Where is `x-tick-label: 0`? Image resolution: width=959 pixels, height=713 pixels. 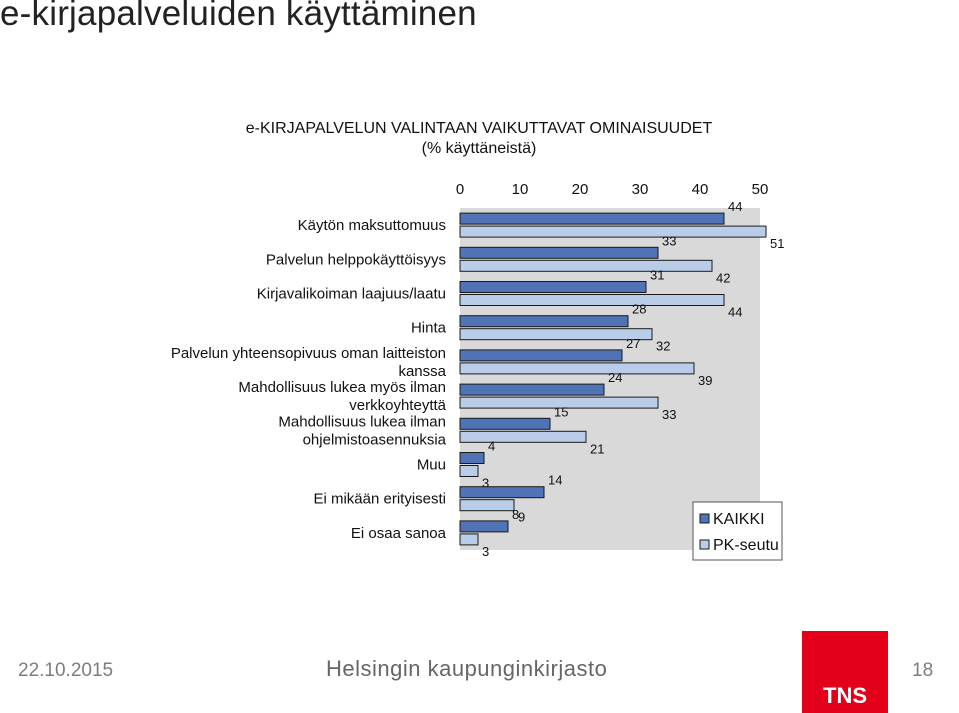 x-tick-label: 0 is located at coordinates (460, 189).